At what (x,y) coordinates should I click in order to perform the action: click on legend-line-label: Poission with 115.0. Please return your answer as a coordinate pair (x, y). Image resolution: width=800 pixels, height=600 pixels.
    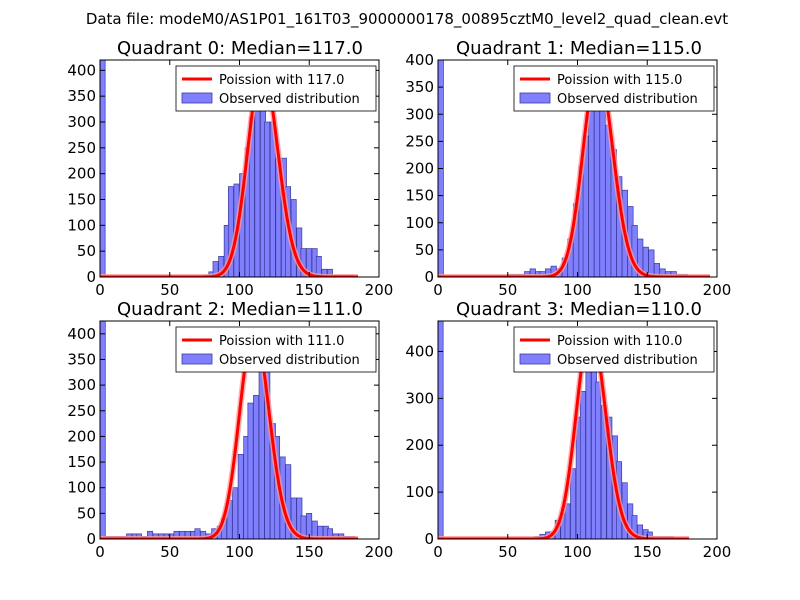
    Looking at the image, I should click on (619, 80).